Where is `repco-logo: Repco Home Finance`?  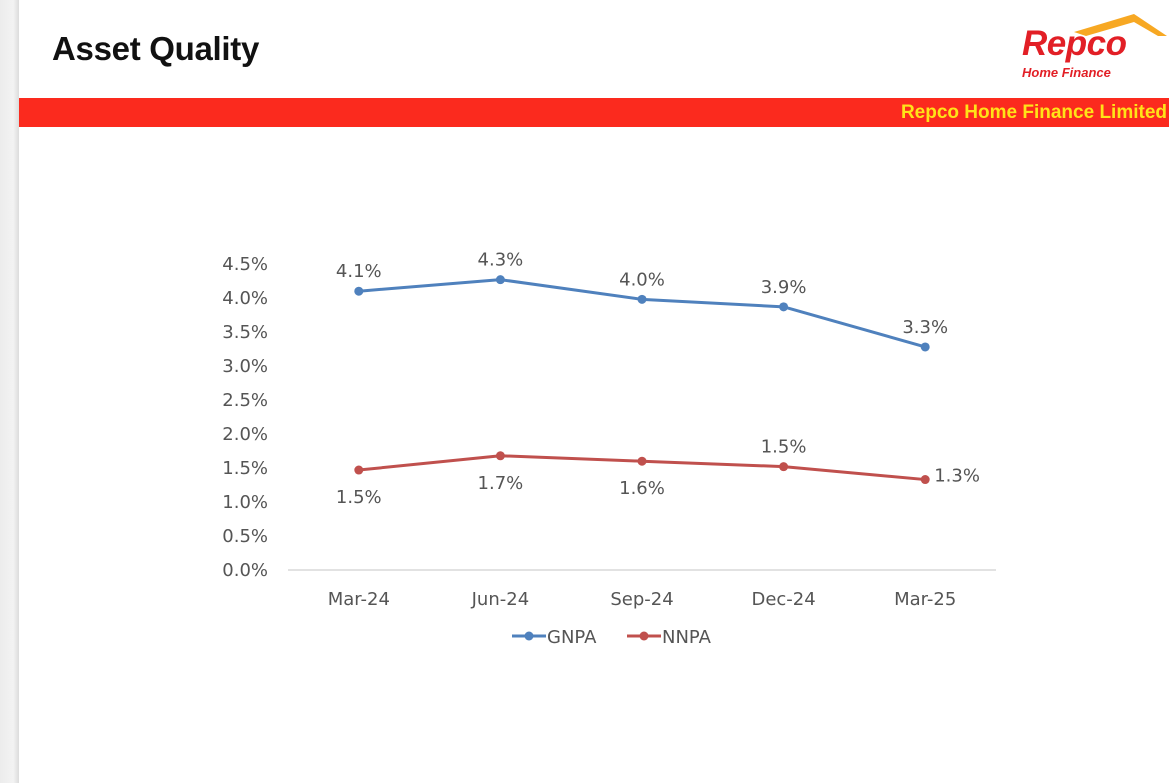
repco-logo: Repco Home Finance is located at coordinates (1090, 49).